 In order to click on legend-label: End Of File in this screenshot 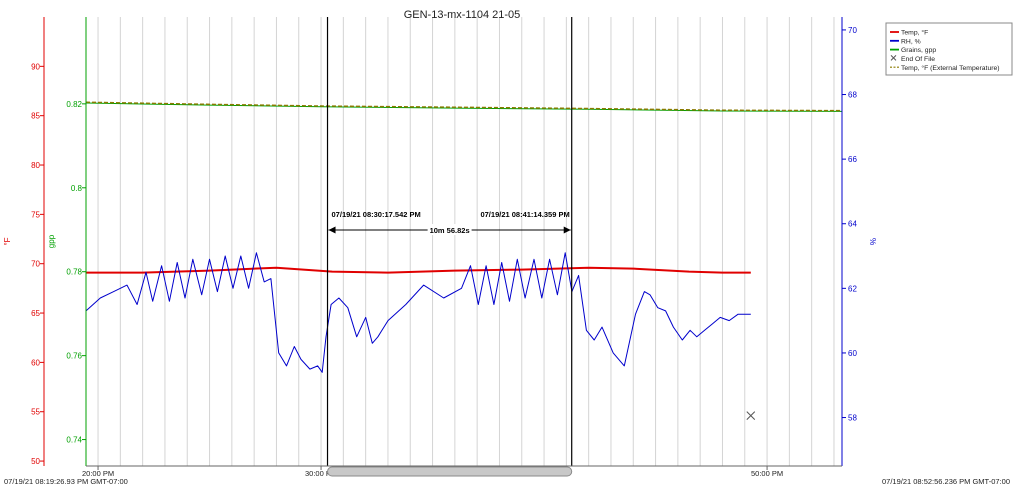, I will do `click(918, 59)`.